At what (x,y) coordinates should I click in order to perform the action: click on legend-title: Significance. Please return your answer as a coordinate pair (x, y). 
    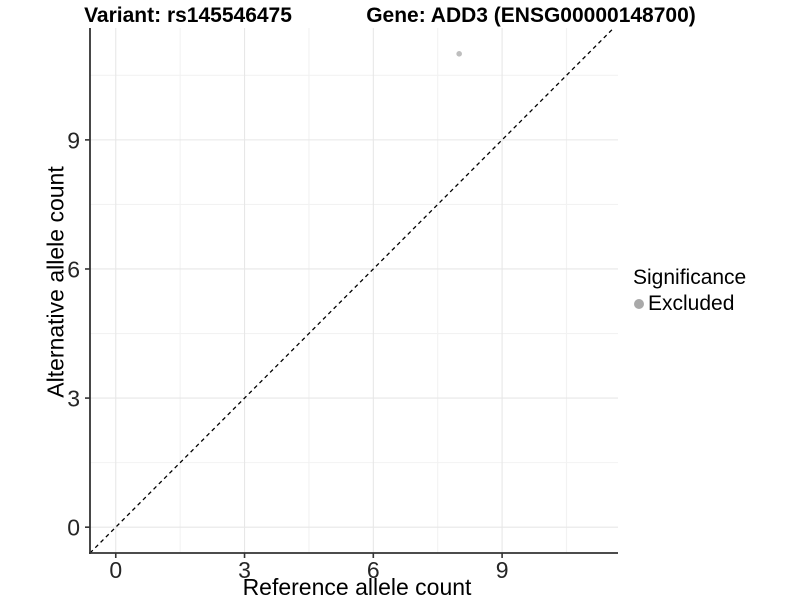
    Looking at the image, I should click on (690, 277).